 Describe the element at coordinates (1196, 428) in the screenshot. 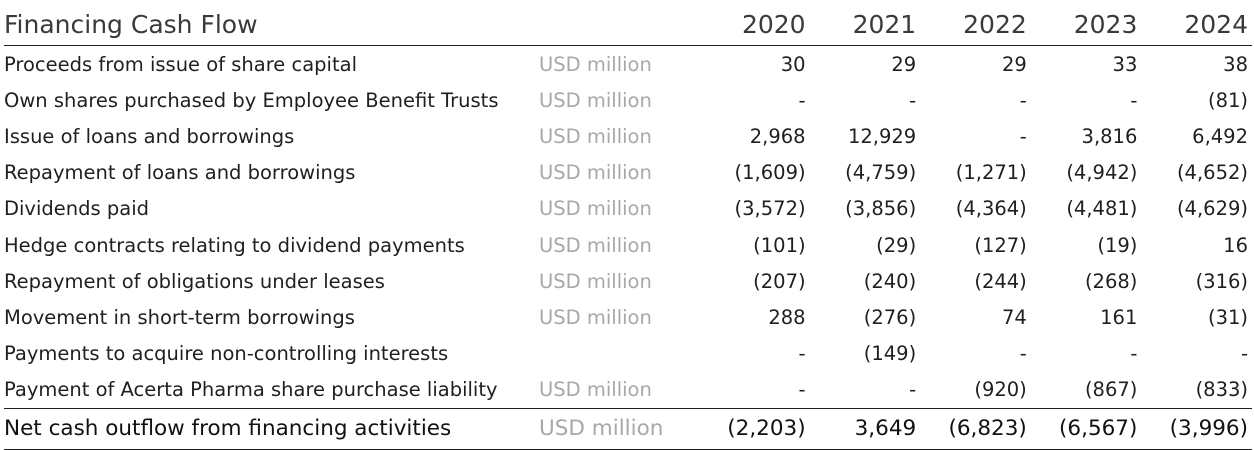

I see `total-value: (3,996)` at that location.